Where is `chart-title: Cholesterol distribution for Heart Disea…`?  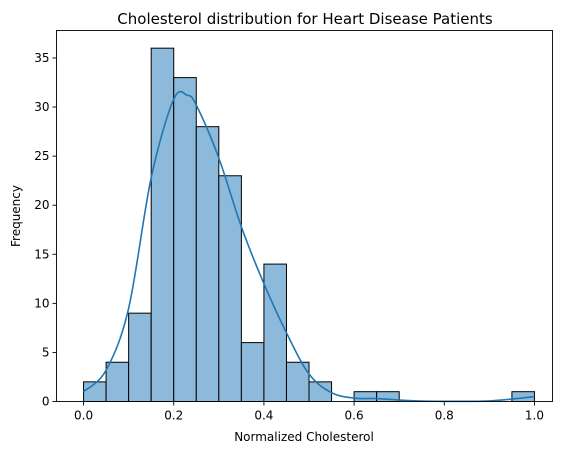
chart-title: Cholesterol distribution for Heart Disea… is located at coordinates (305, 19).